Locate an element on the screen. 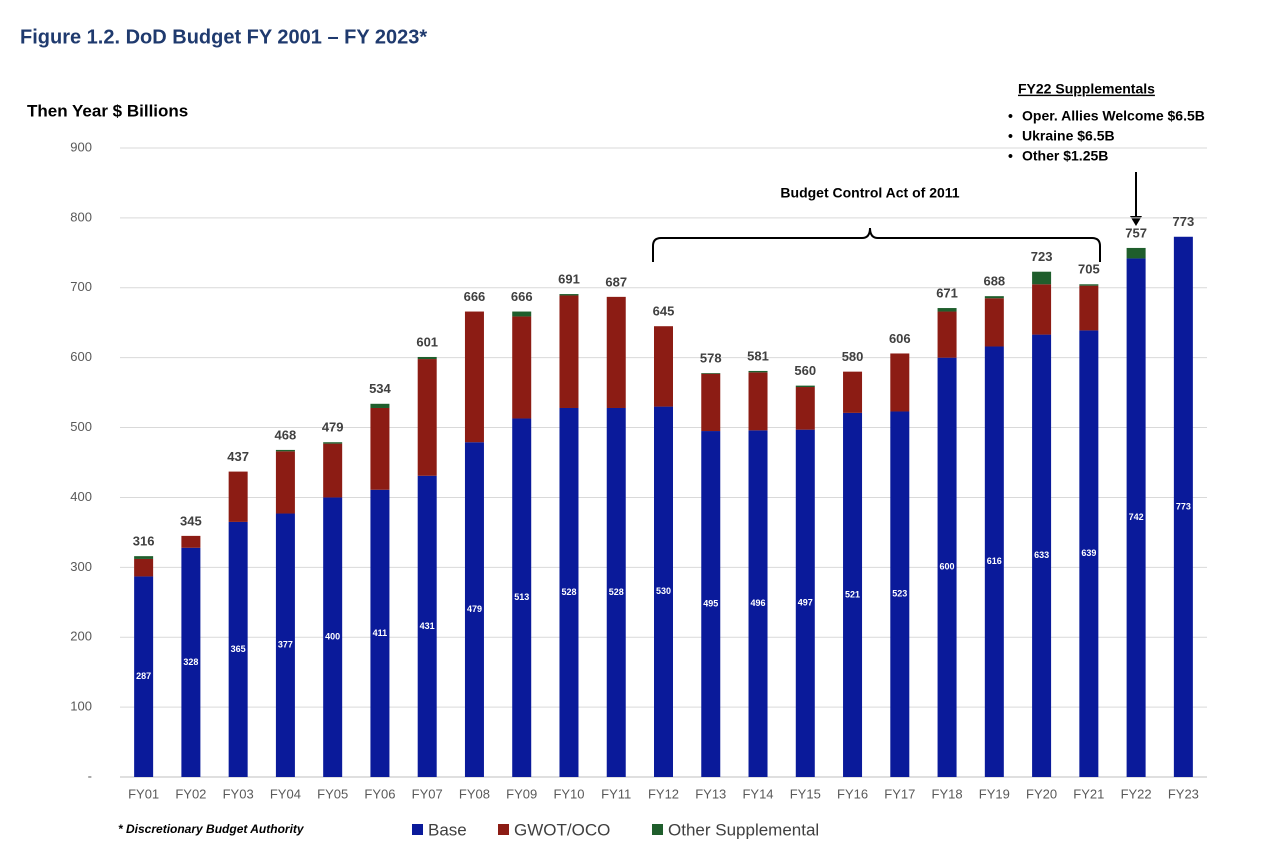 This screenshot has width=1280, height=865. bar-value-label: 523 is located at coordinates (899, 594).